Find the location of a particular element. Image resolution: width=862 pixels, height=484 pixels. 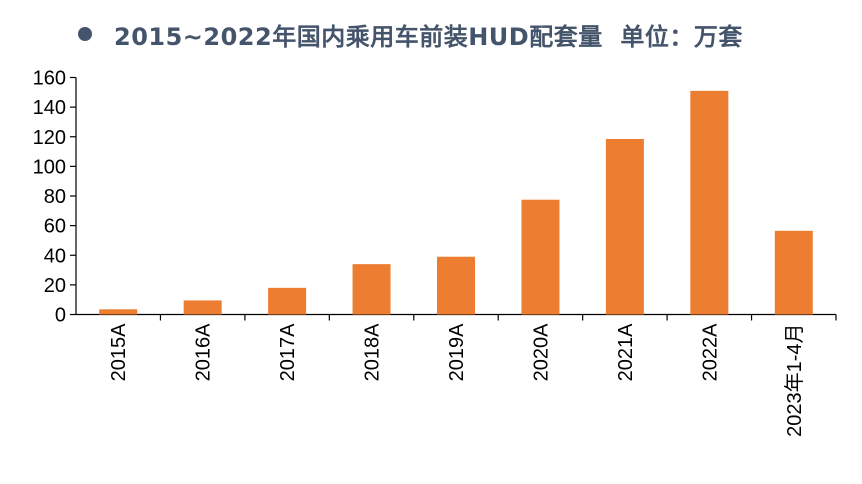

bar-2016A is located at coordinates (202, 307).